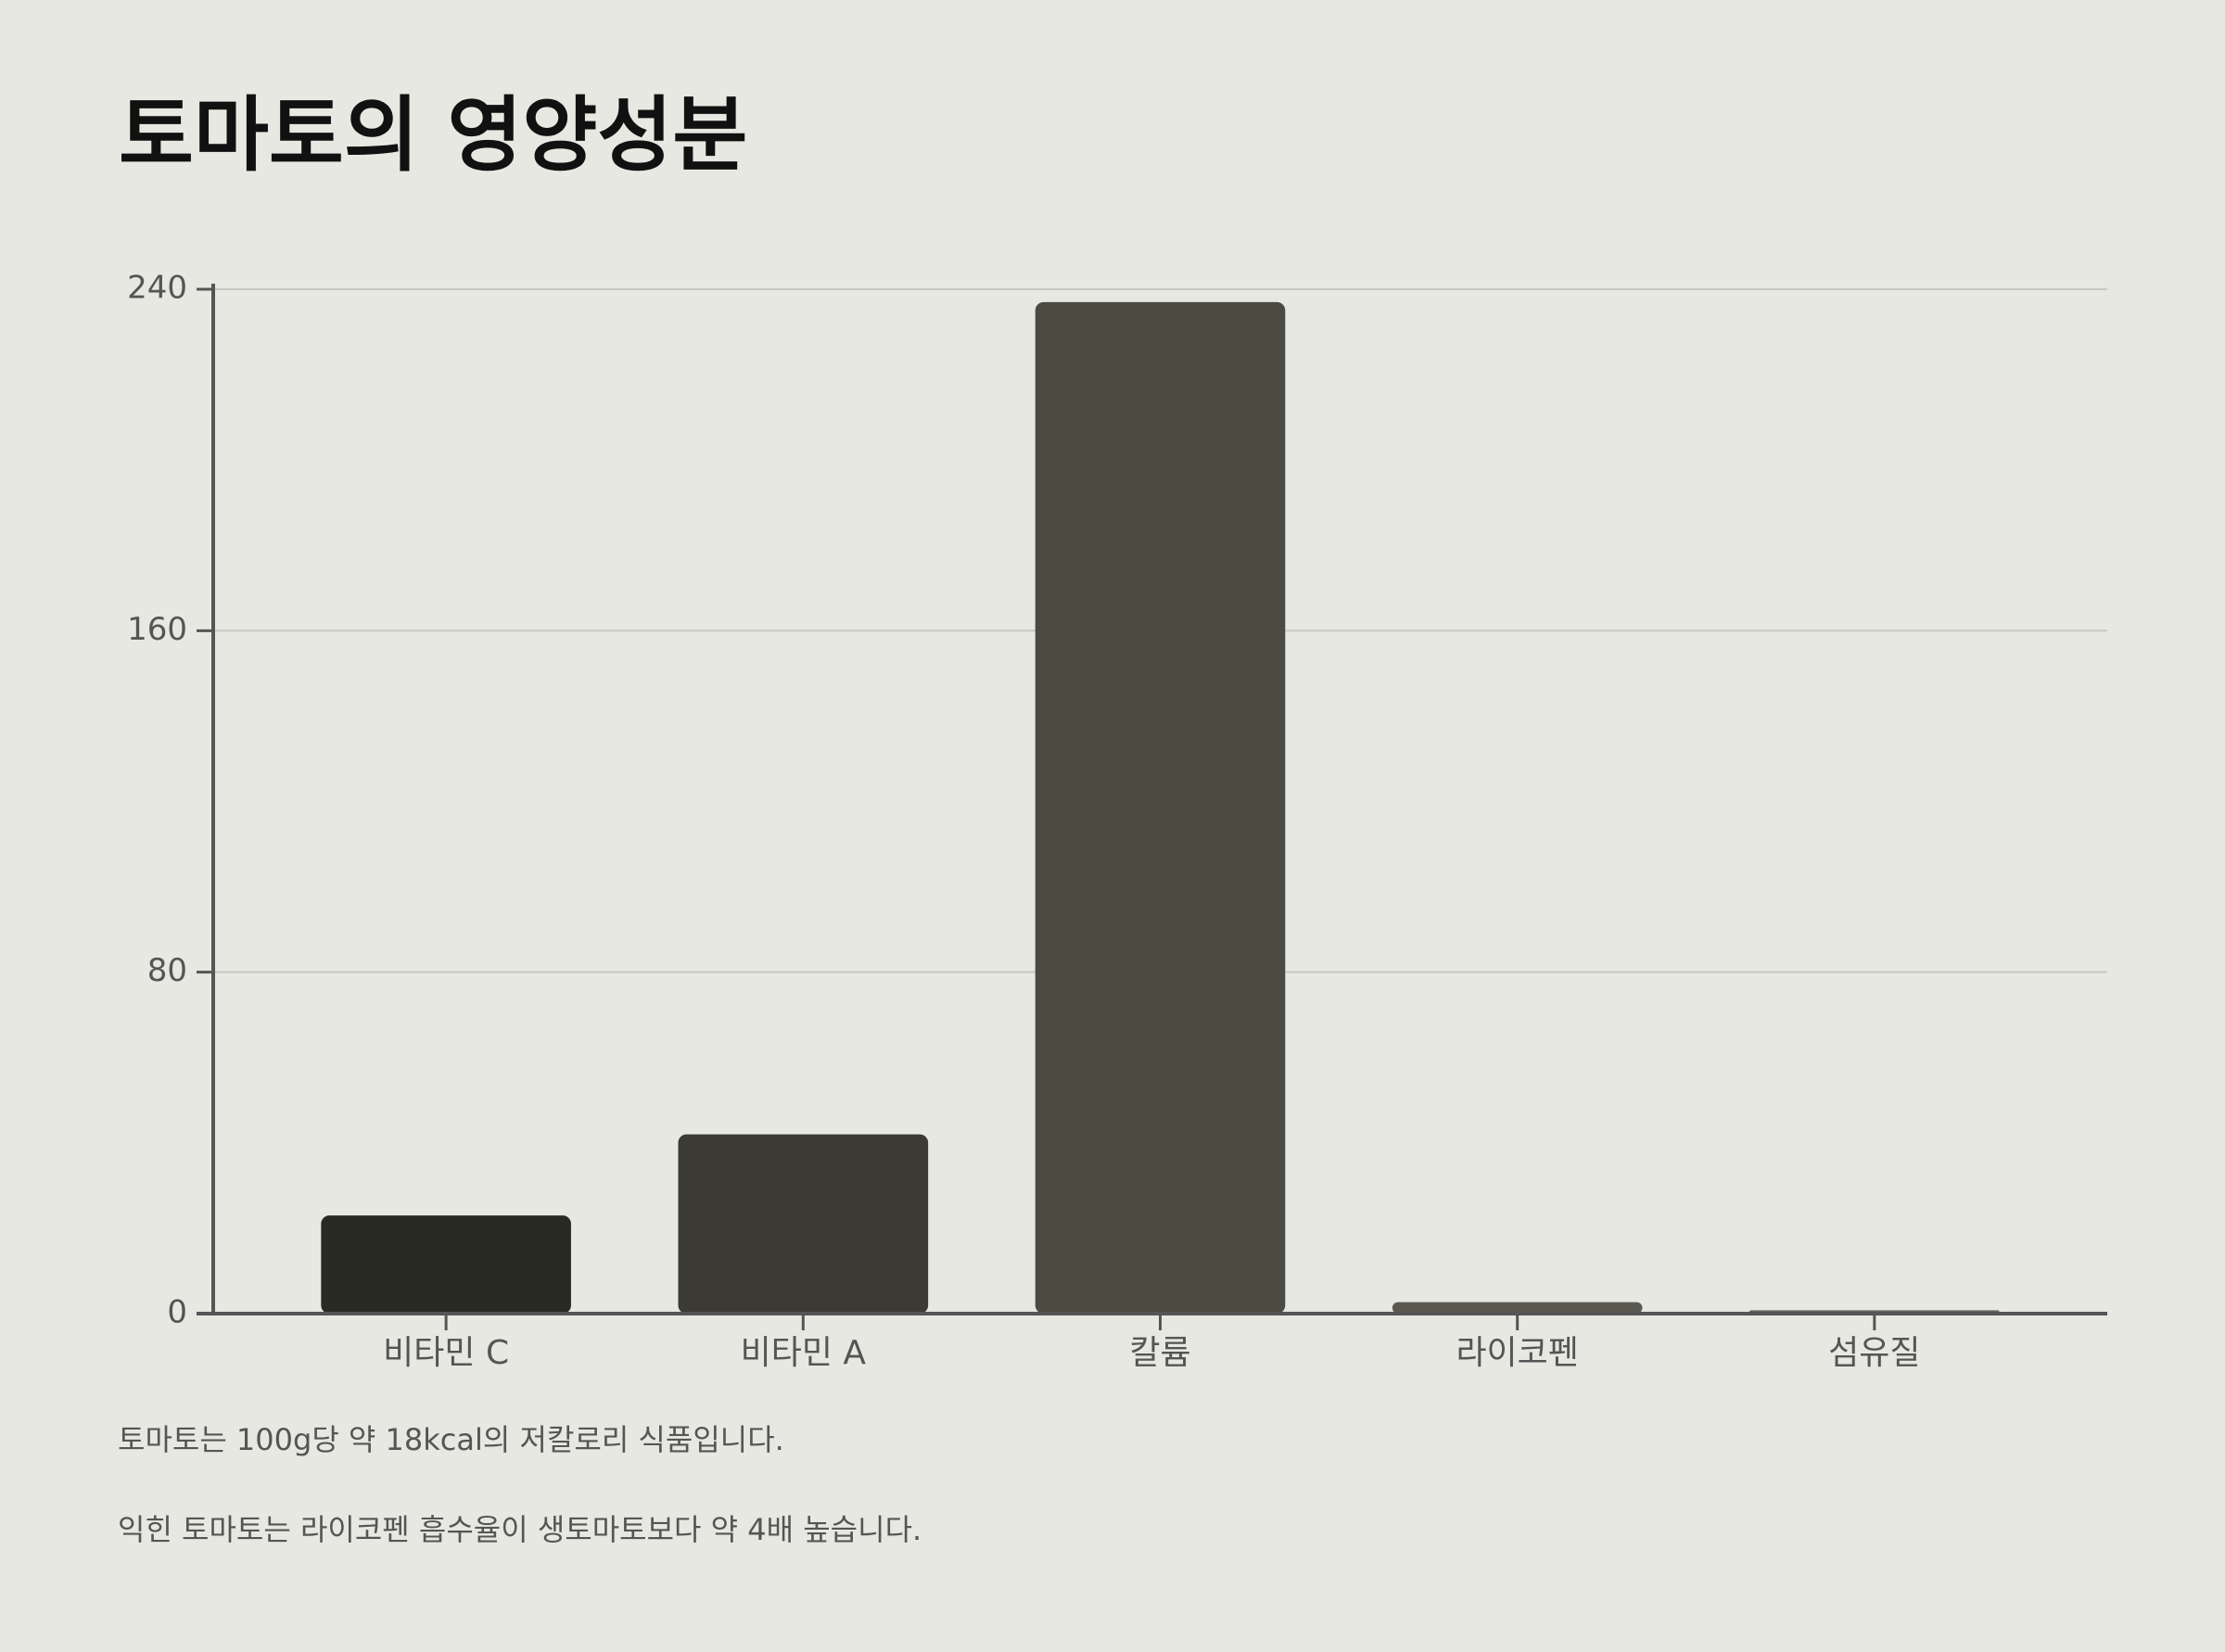 The width and height of the screenshot is (2225, 1652). I want to click on note: 토마토는 100g당 약 18kcal의 저칼로리 식품입니다., so click(451, 1439).